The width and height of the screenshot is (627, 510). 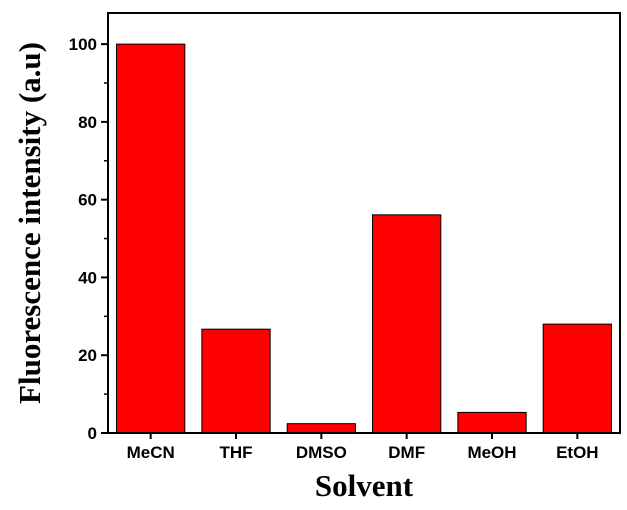 What do you see at coordinates (577, 378) in the screenshot?
I see `bar-etoh` at bounding box center [577, 378].